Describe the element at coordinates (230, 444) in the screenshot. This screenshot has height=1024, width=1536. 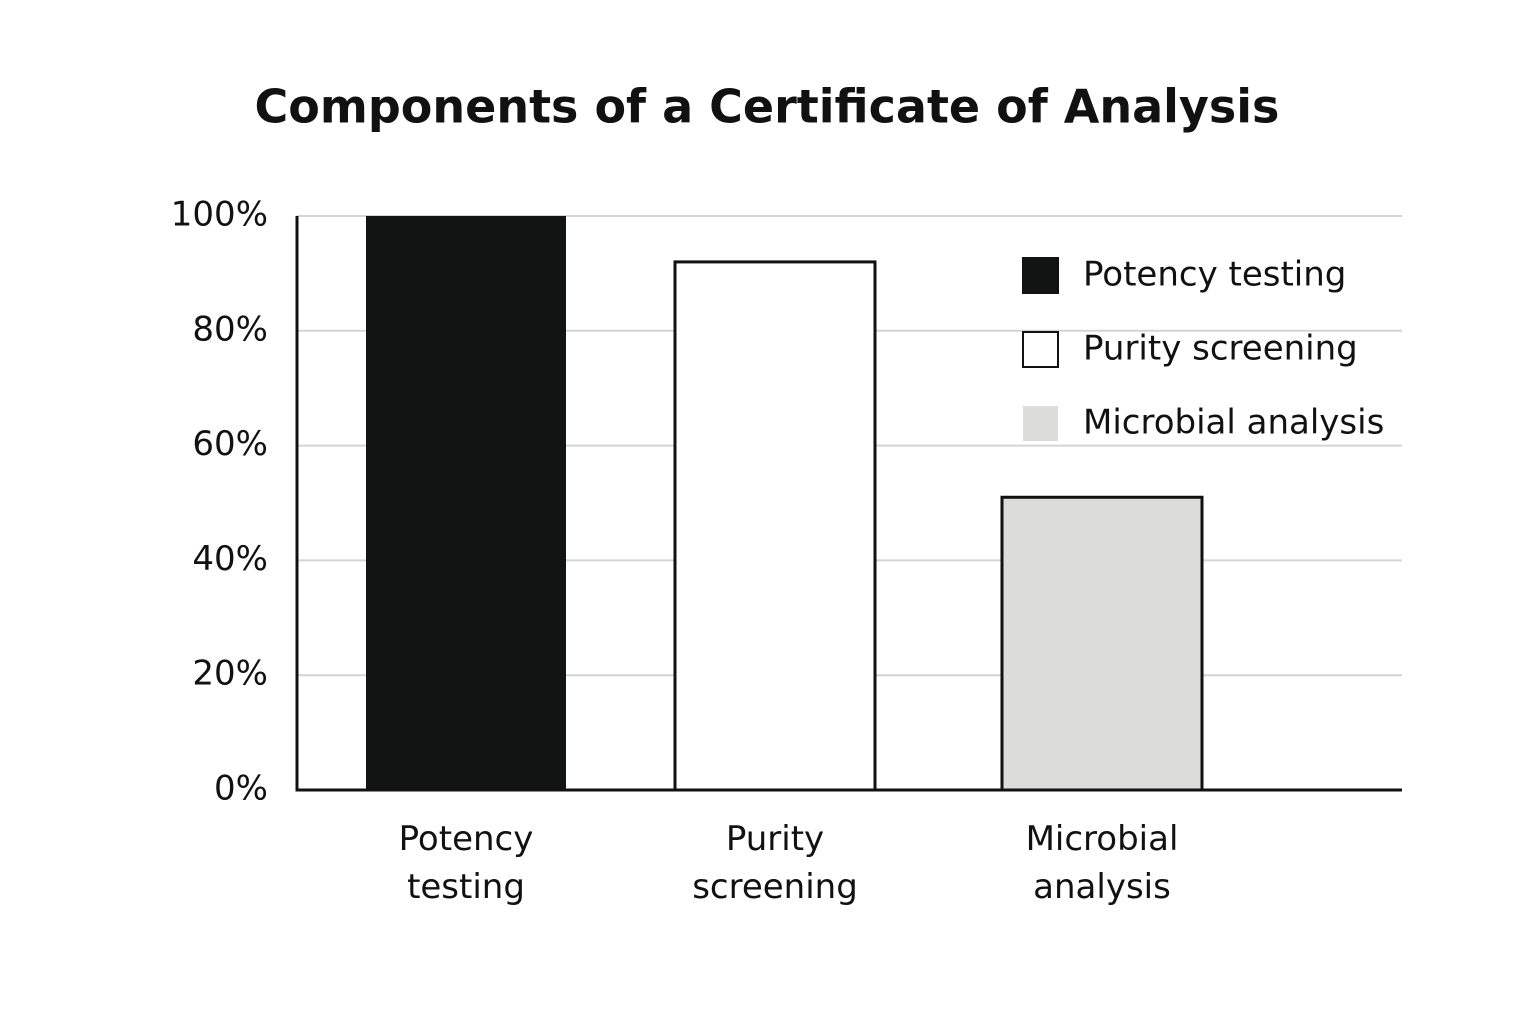
I see `y-tick-label: 60%` at that location.